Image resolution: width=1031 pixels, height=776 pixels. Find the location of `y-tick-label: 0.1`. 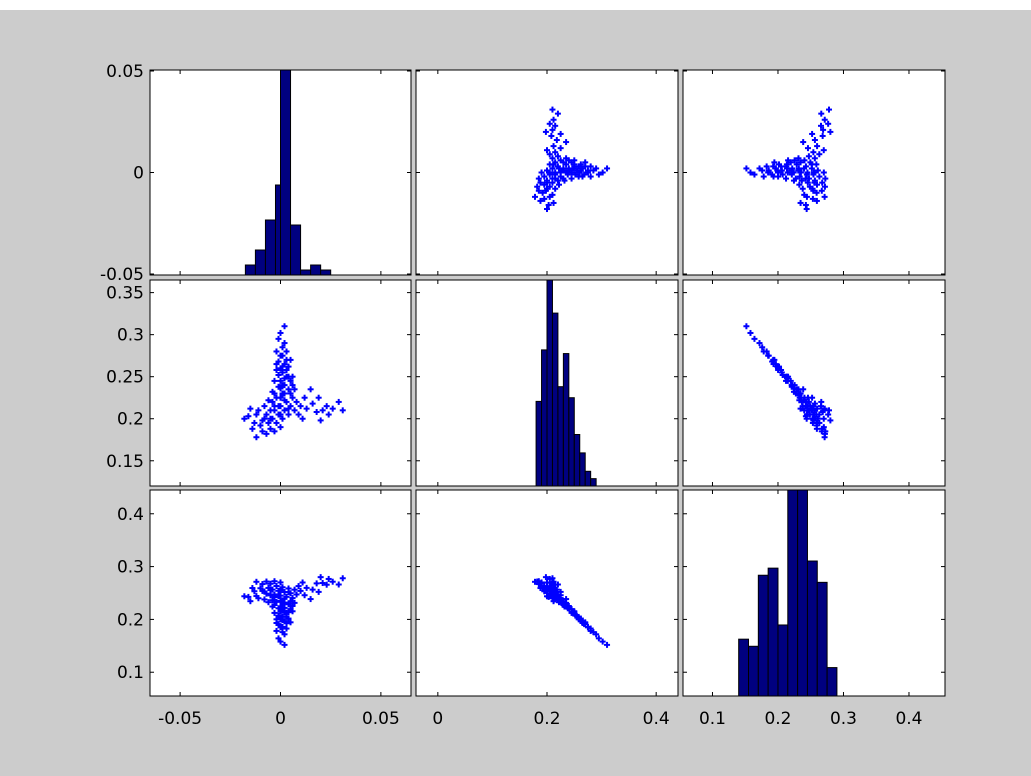

y-tick-label: 0.1 is located at coordinates (130, 673).